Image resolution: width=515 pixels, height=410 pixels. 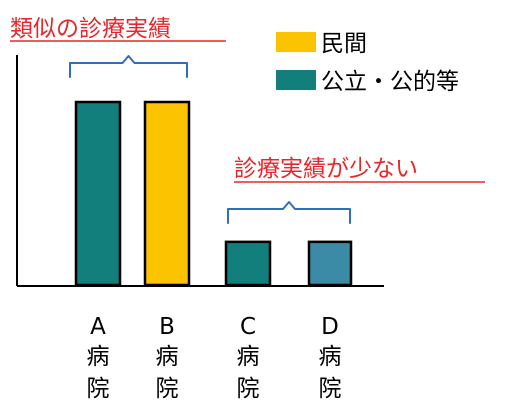 What do you see at coordinates (344, 44) in the screenshot?
I see `legend-label-0: 民間` at bounding box center [344, 44].